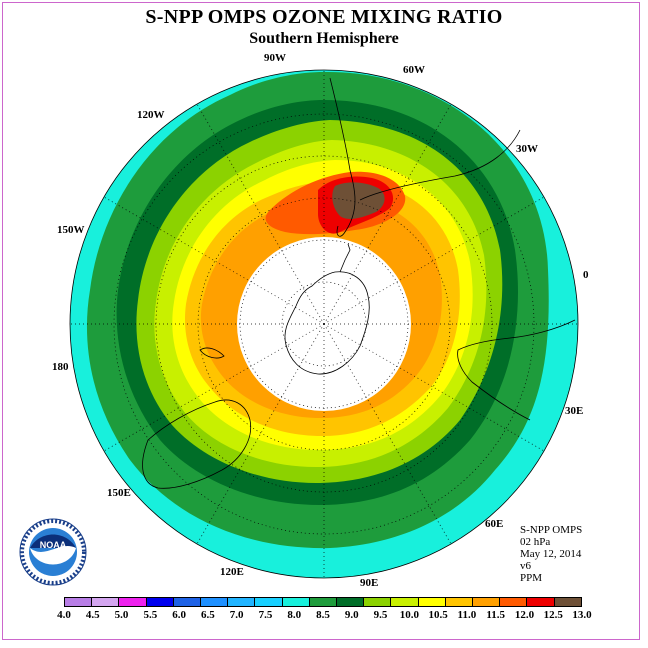  Describe the element at coordinates (150, 615) in the screenshot. I see `colorbar-tick-label: 5.5` at that location.